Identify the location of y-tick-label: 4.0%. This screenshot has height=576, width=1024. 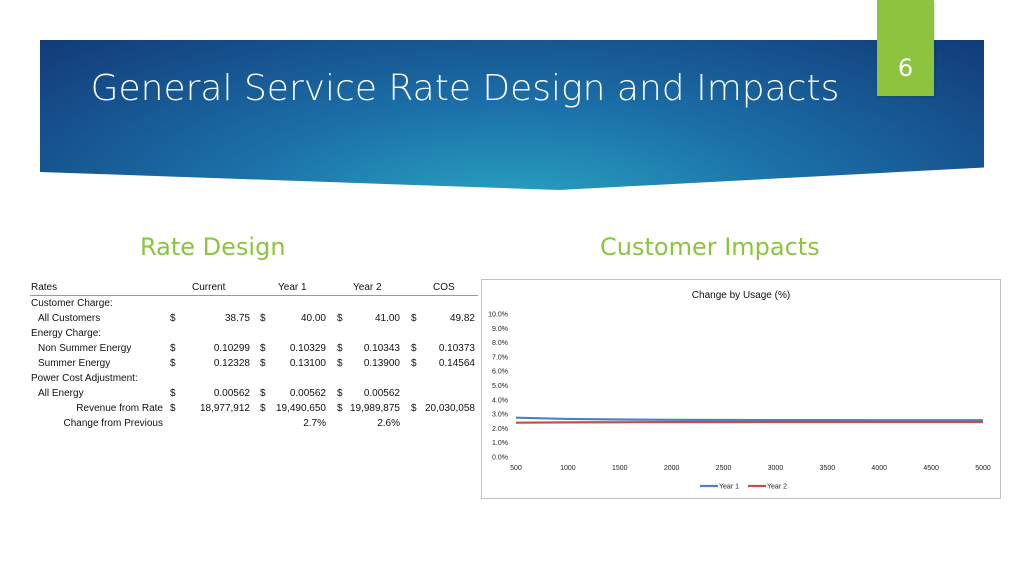
(500, 400).